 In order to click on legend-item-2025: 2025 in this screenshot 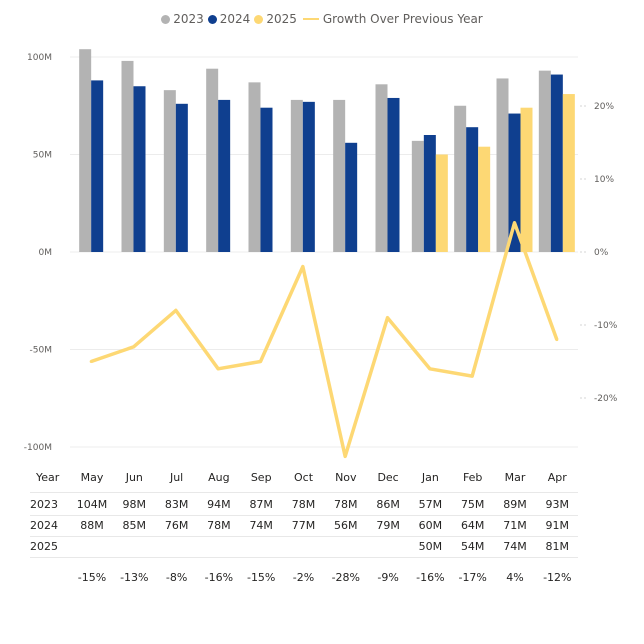, I will do `click(275, 19)`.